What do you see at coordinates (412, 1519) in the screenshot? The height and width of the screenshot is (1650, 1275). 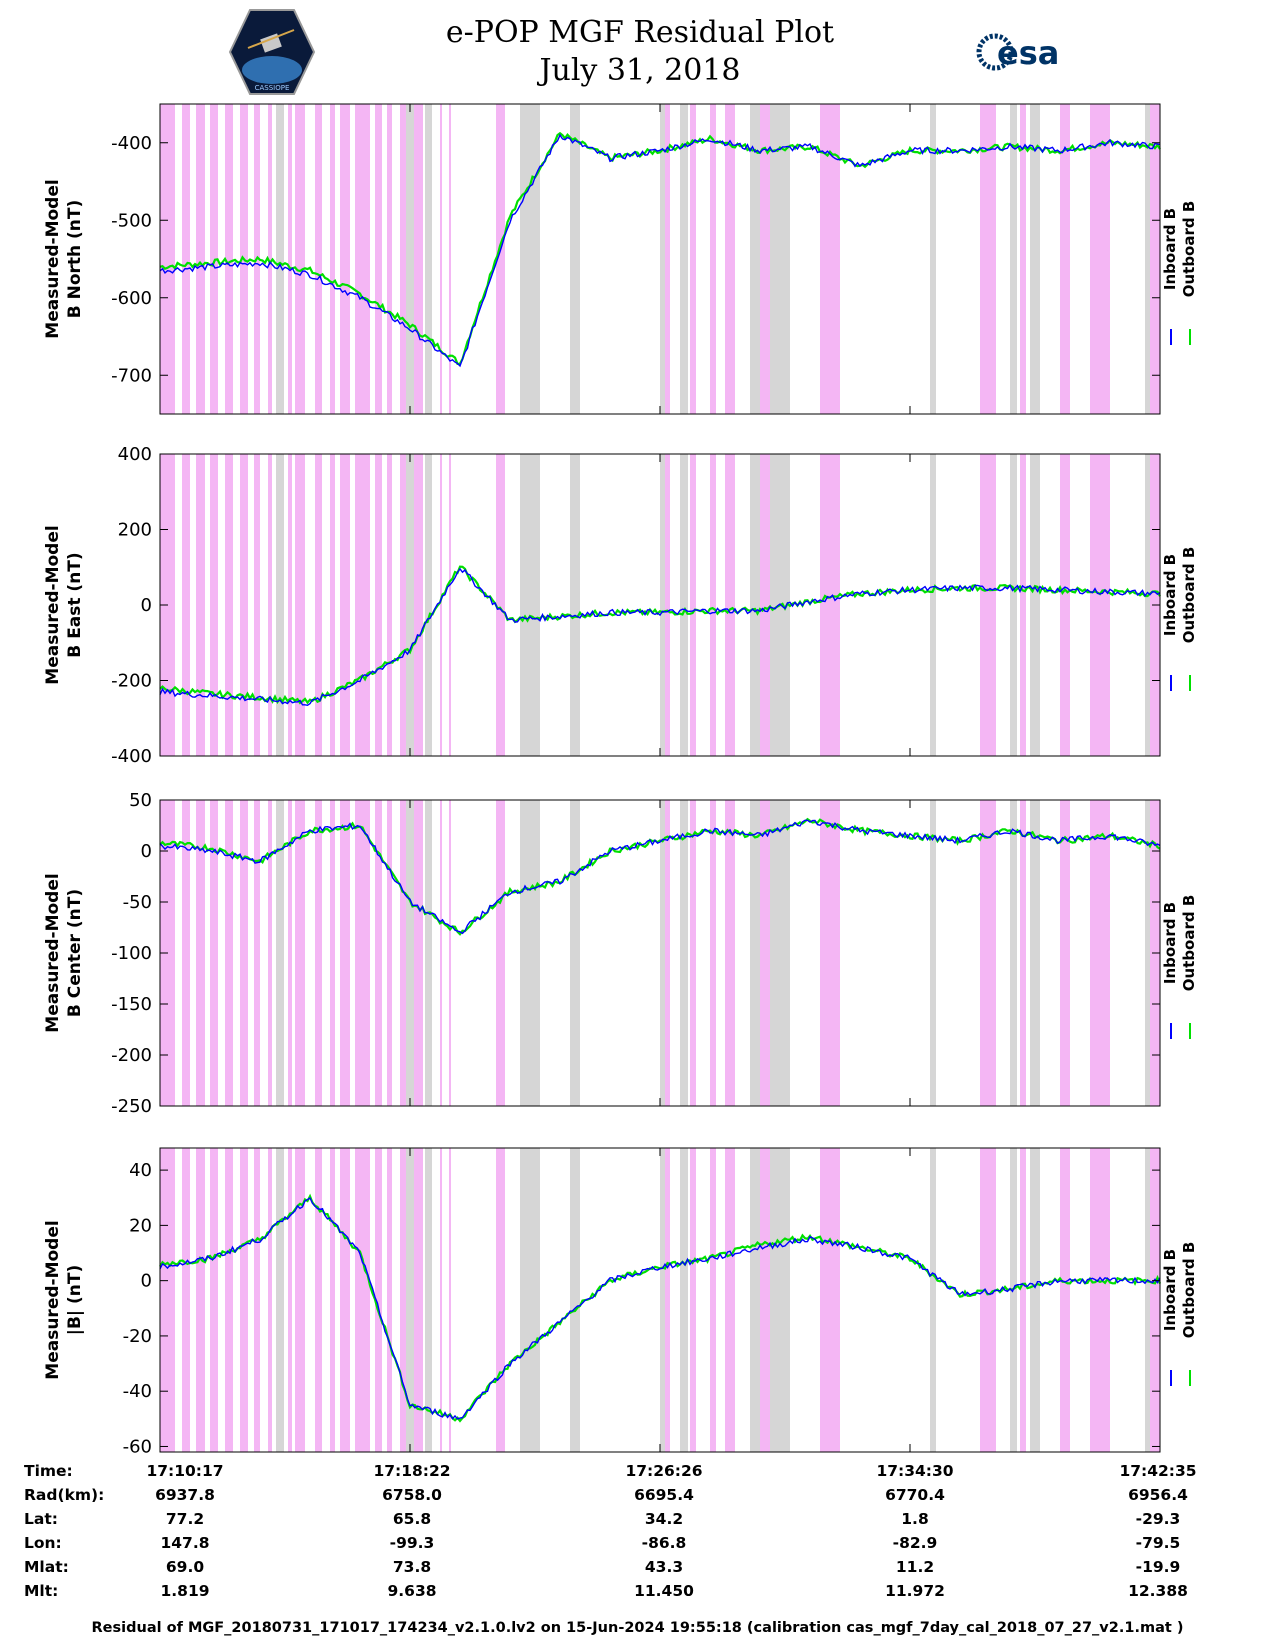 I see `info-cell: 65.8` at bounding box center [412, 1519].